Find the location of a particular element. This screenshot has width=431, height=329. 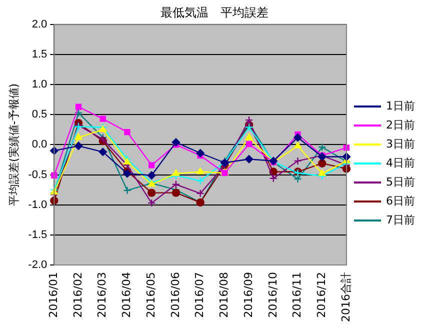

x-tick-label: 2016/04 is located at coordinates (127, 295).